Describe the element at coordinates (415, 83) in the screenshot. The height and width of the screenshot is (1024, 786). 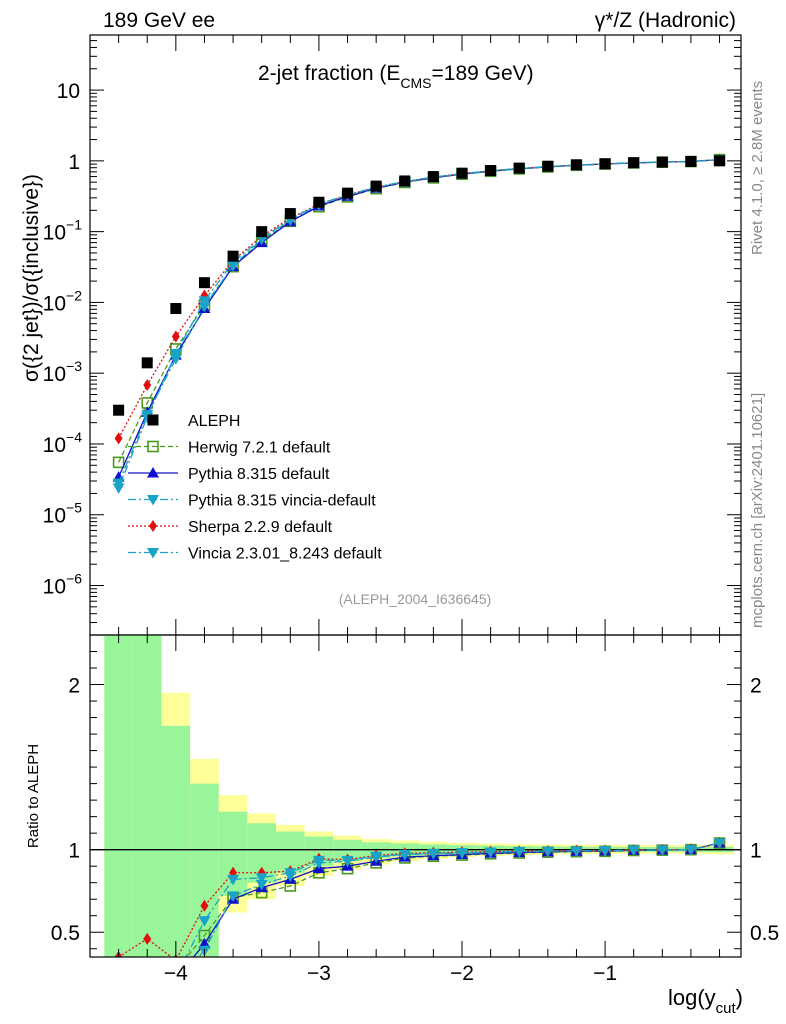
I see `main-title-sub: CMS` at that location.